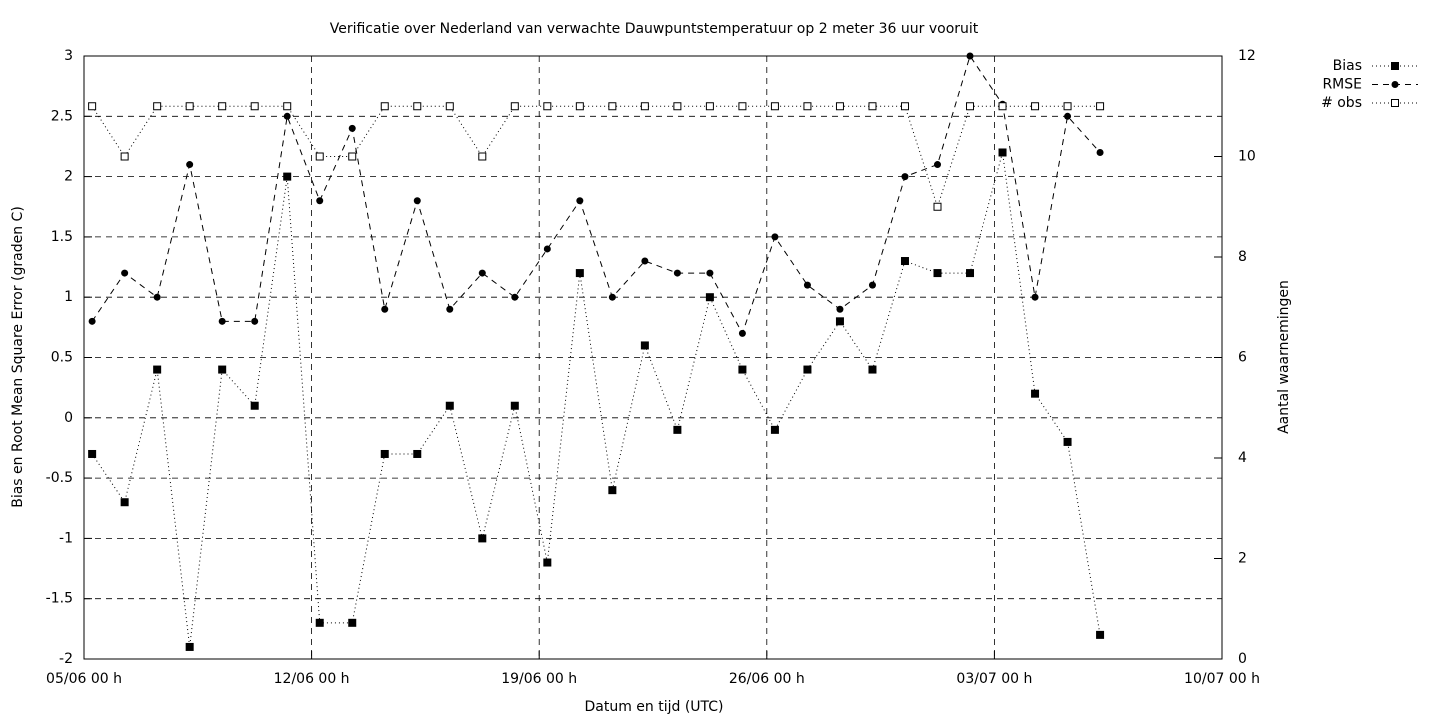 The height and width of the screenshot is (720, 1440). I want to click on legend-label: # obs, so click(1341, 103).